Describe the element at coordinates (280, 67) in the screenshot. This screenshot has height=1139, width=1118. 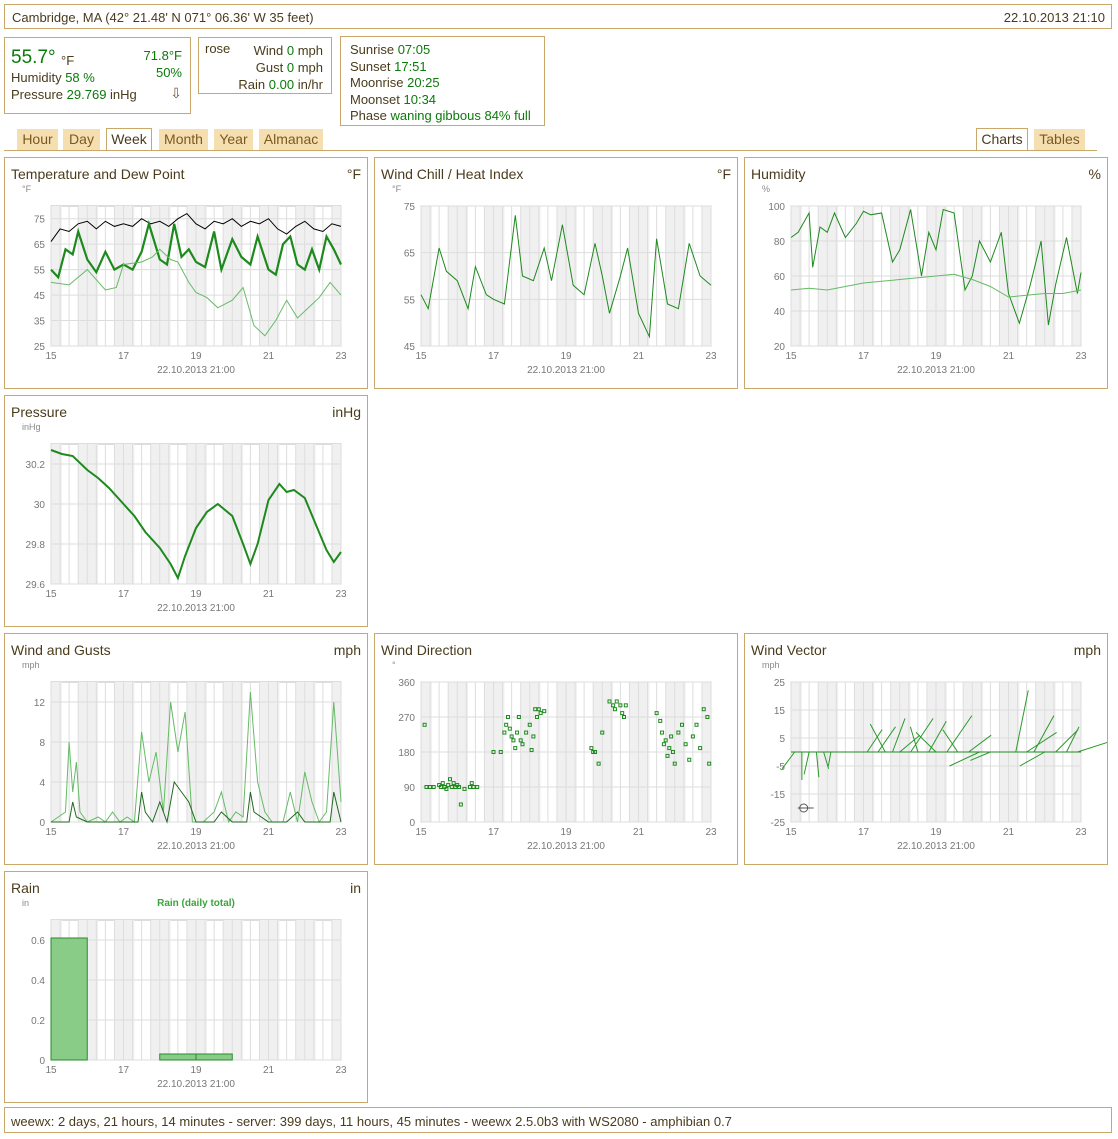
I see `gust-row: Gust 0 mph` at that location.